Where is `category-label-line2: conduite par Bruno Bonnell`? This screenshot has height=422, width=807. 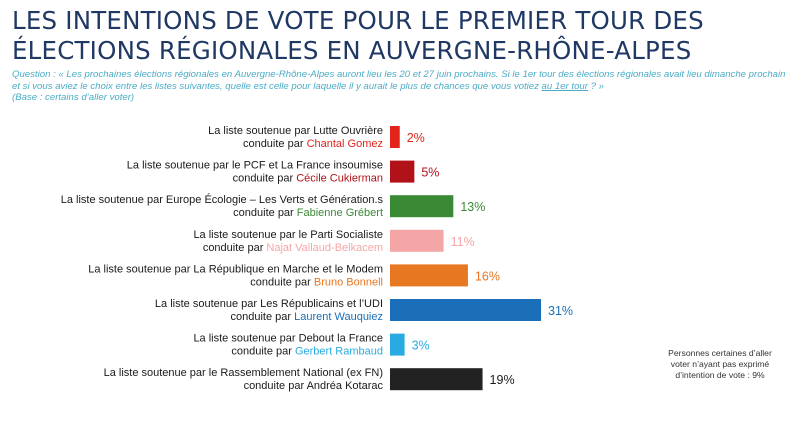
category-label-line2: conduite par Bruno Bonnell is located at coordinates (316, 282).